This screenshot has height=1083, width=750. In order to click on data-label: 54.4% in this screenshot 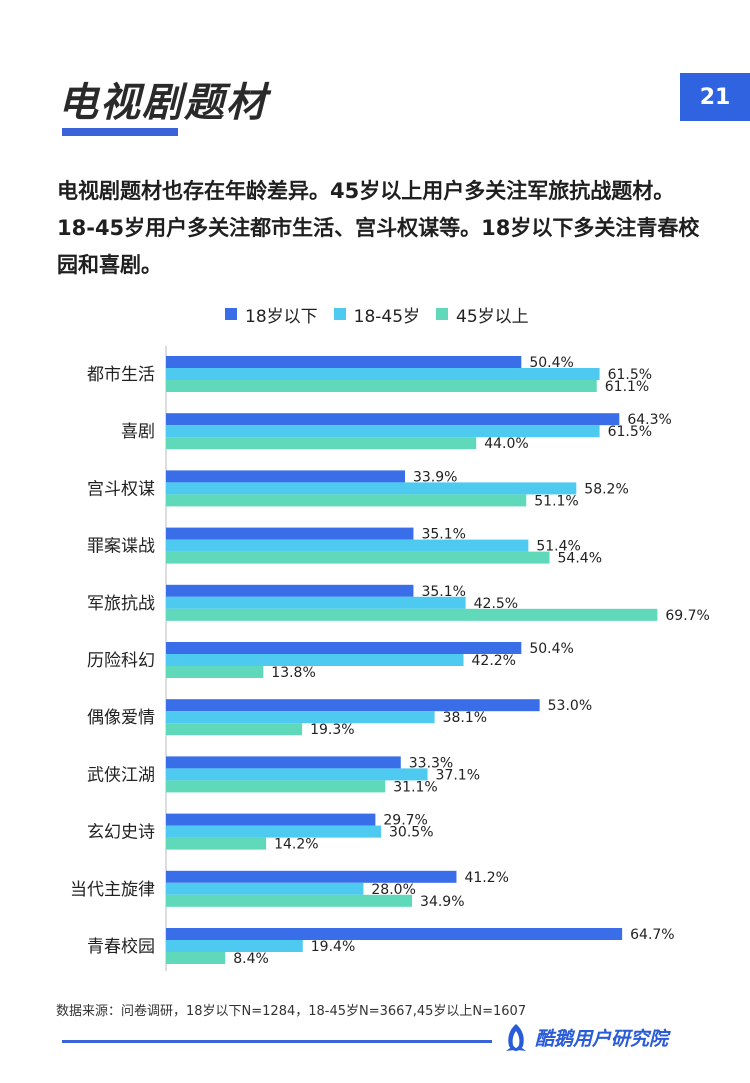, I will do `click(580, 559)`.